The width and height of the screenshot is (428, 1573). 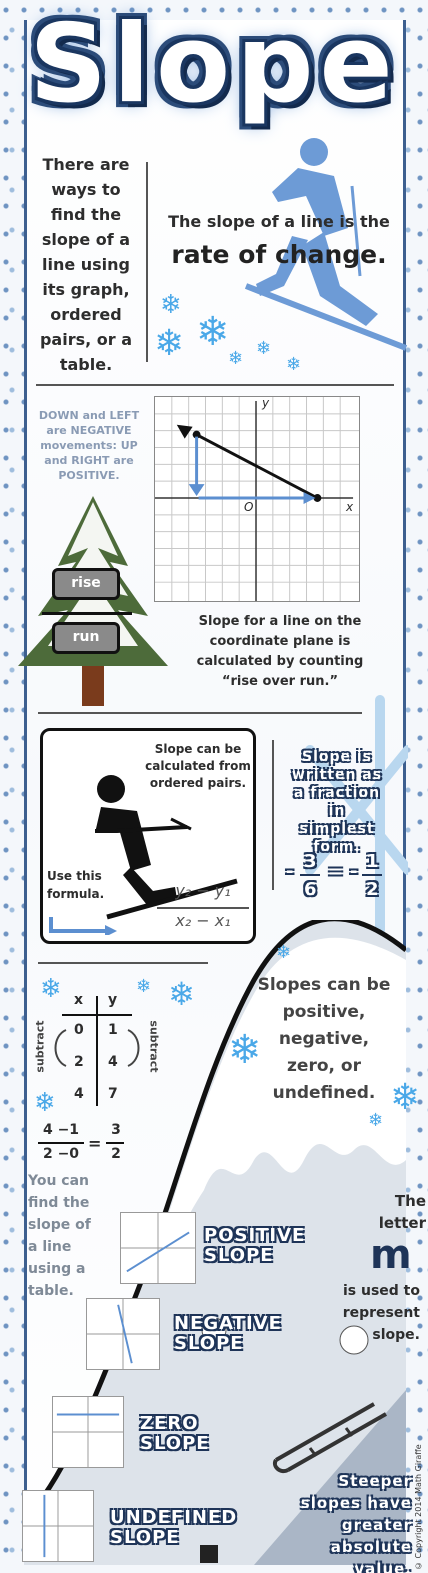 What do you see at coordinates (175, 1433) in the screenshot?
I see `zero-slope-label: ZERO SLOPE` at bounding box center [175, 1433].